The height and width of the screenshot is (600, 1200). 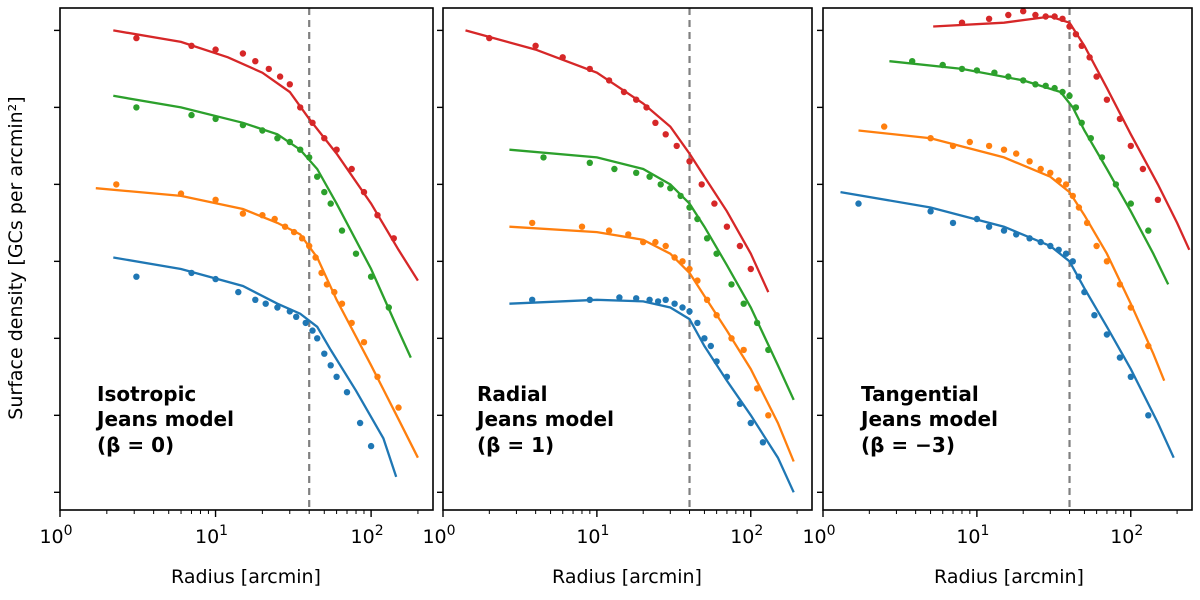 I want to click on curve-radial-red, so click(x=617, y=161).